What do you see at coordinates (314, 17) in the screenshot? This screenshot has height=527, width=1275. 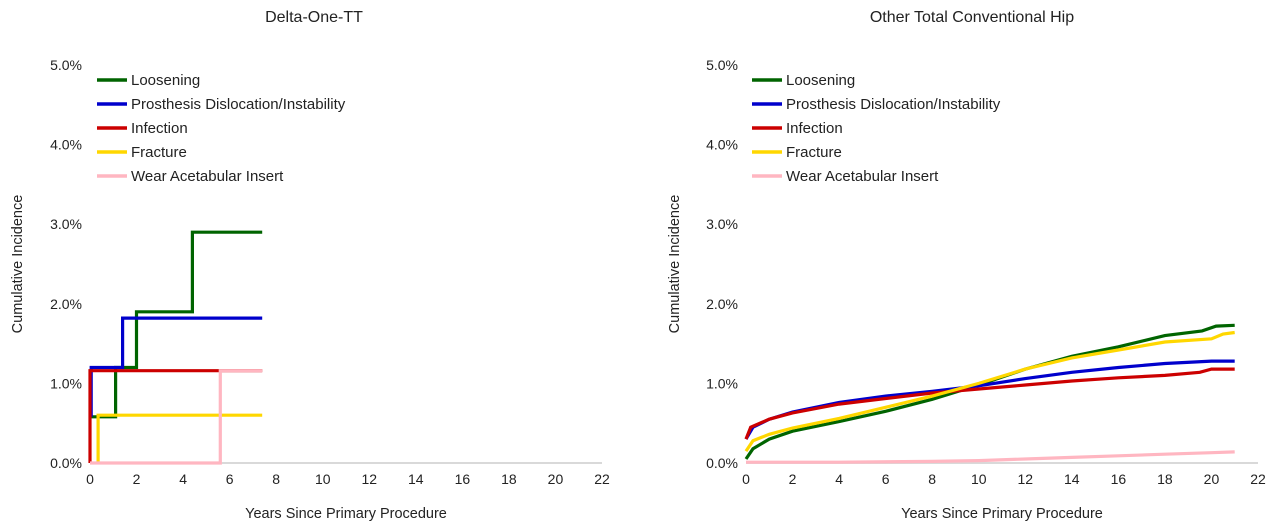 I see `chart-title: Delta-One-TT` at bounding box center [314, 17].